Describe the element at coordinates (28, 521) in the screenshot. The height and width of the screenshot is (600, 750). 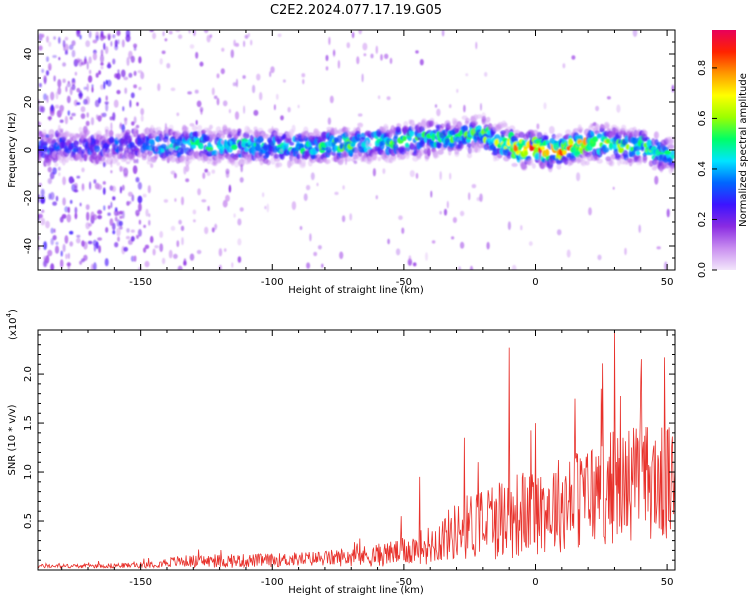
I see `y-tick-label: 0.5` at that location.